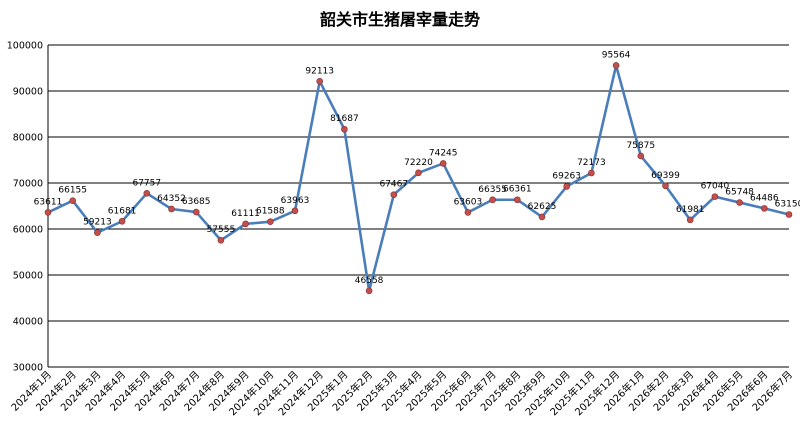  What do you see at coordinates (28, 138) in the screenshot?
I see `y-tick-label: 80000` at bounding box center [28, 138].